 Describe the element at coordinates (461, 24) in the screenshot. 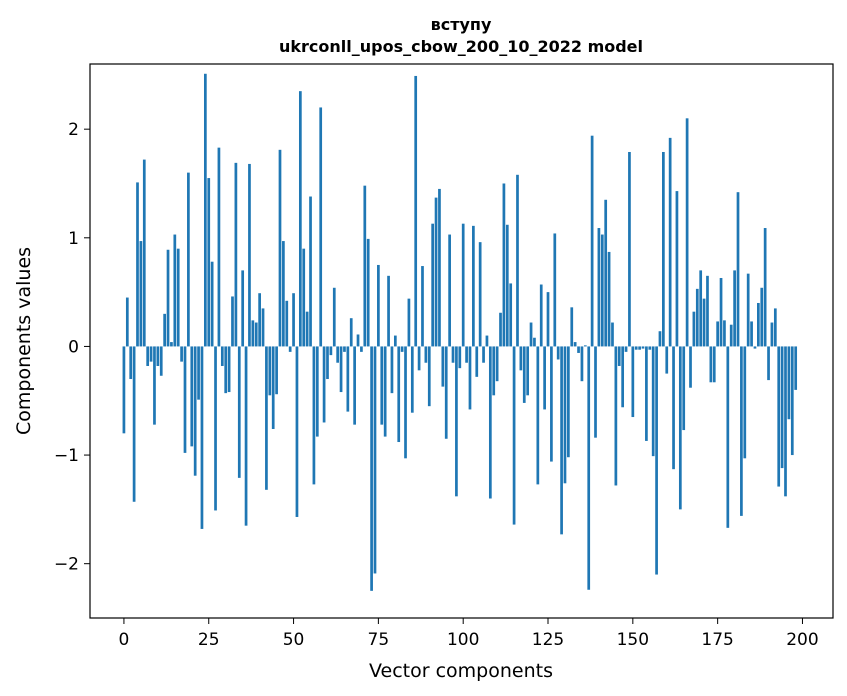

I see `chart-title-line-1: вступу` at that location.